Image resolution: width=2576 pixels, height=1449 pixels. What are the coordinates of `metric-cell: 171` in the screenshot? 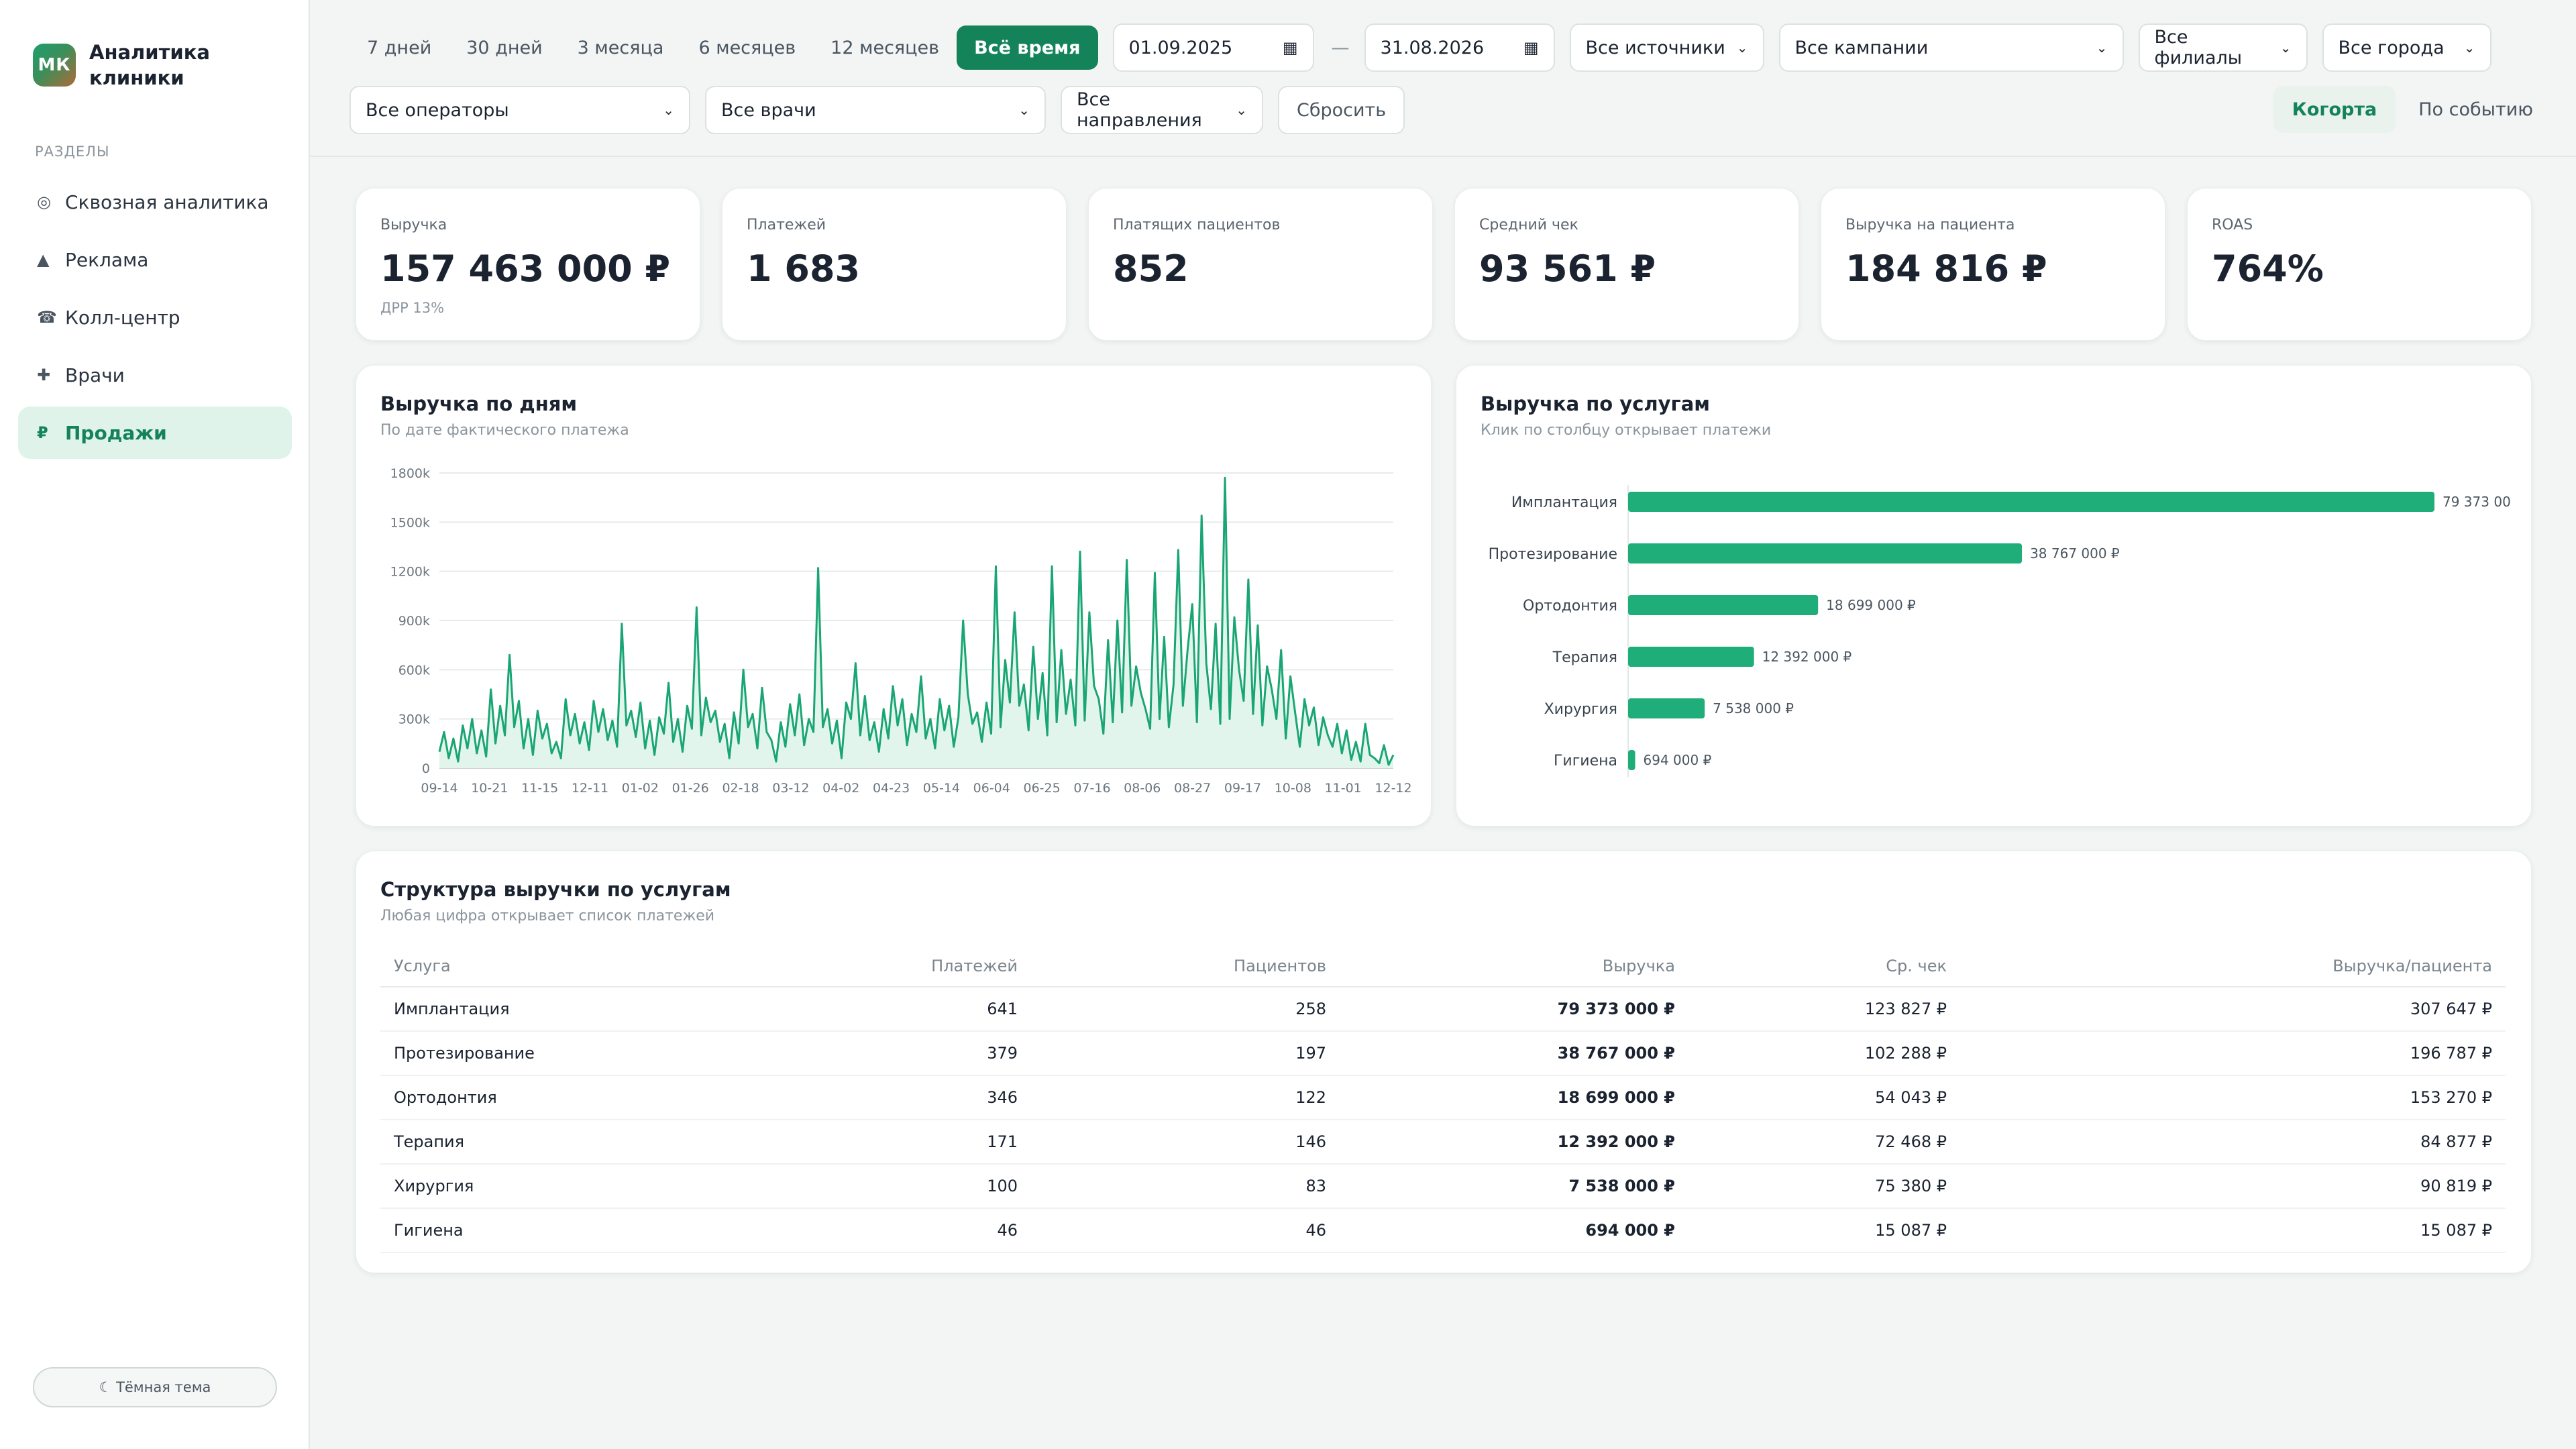 It's located at (880, 1142).